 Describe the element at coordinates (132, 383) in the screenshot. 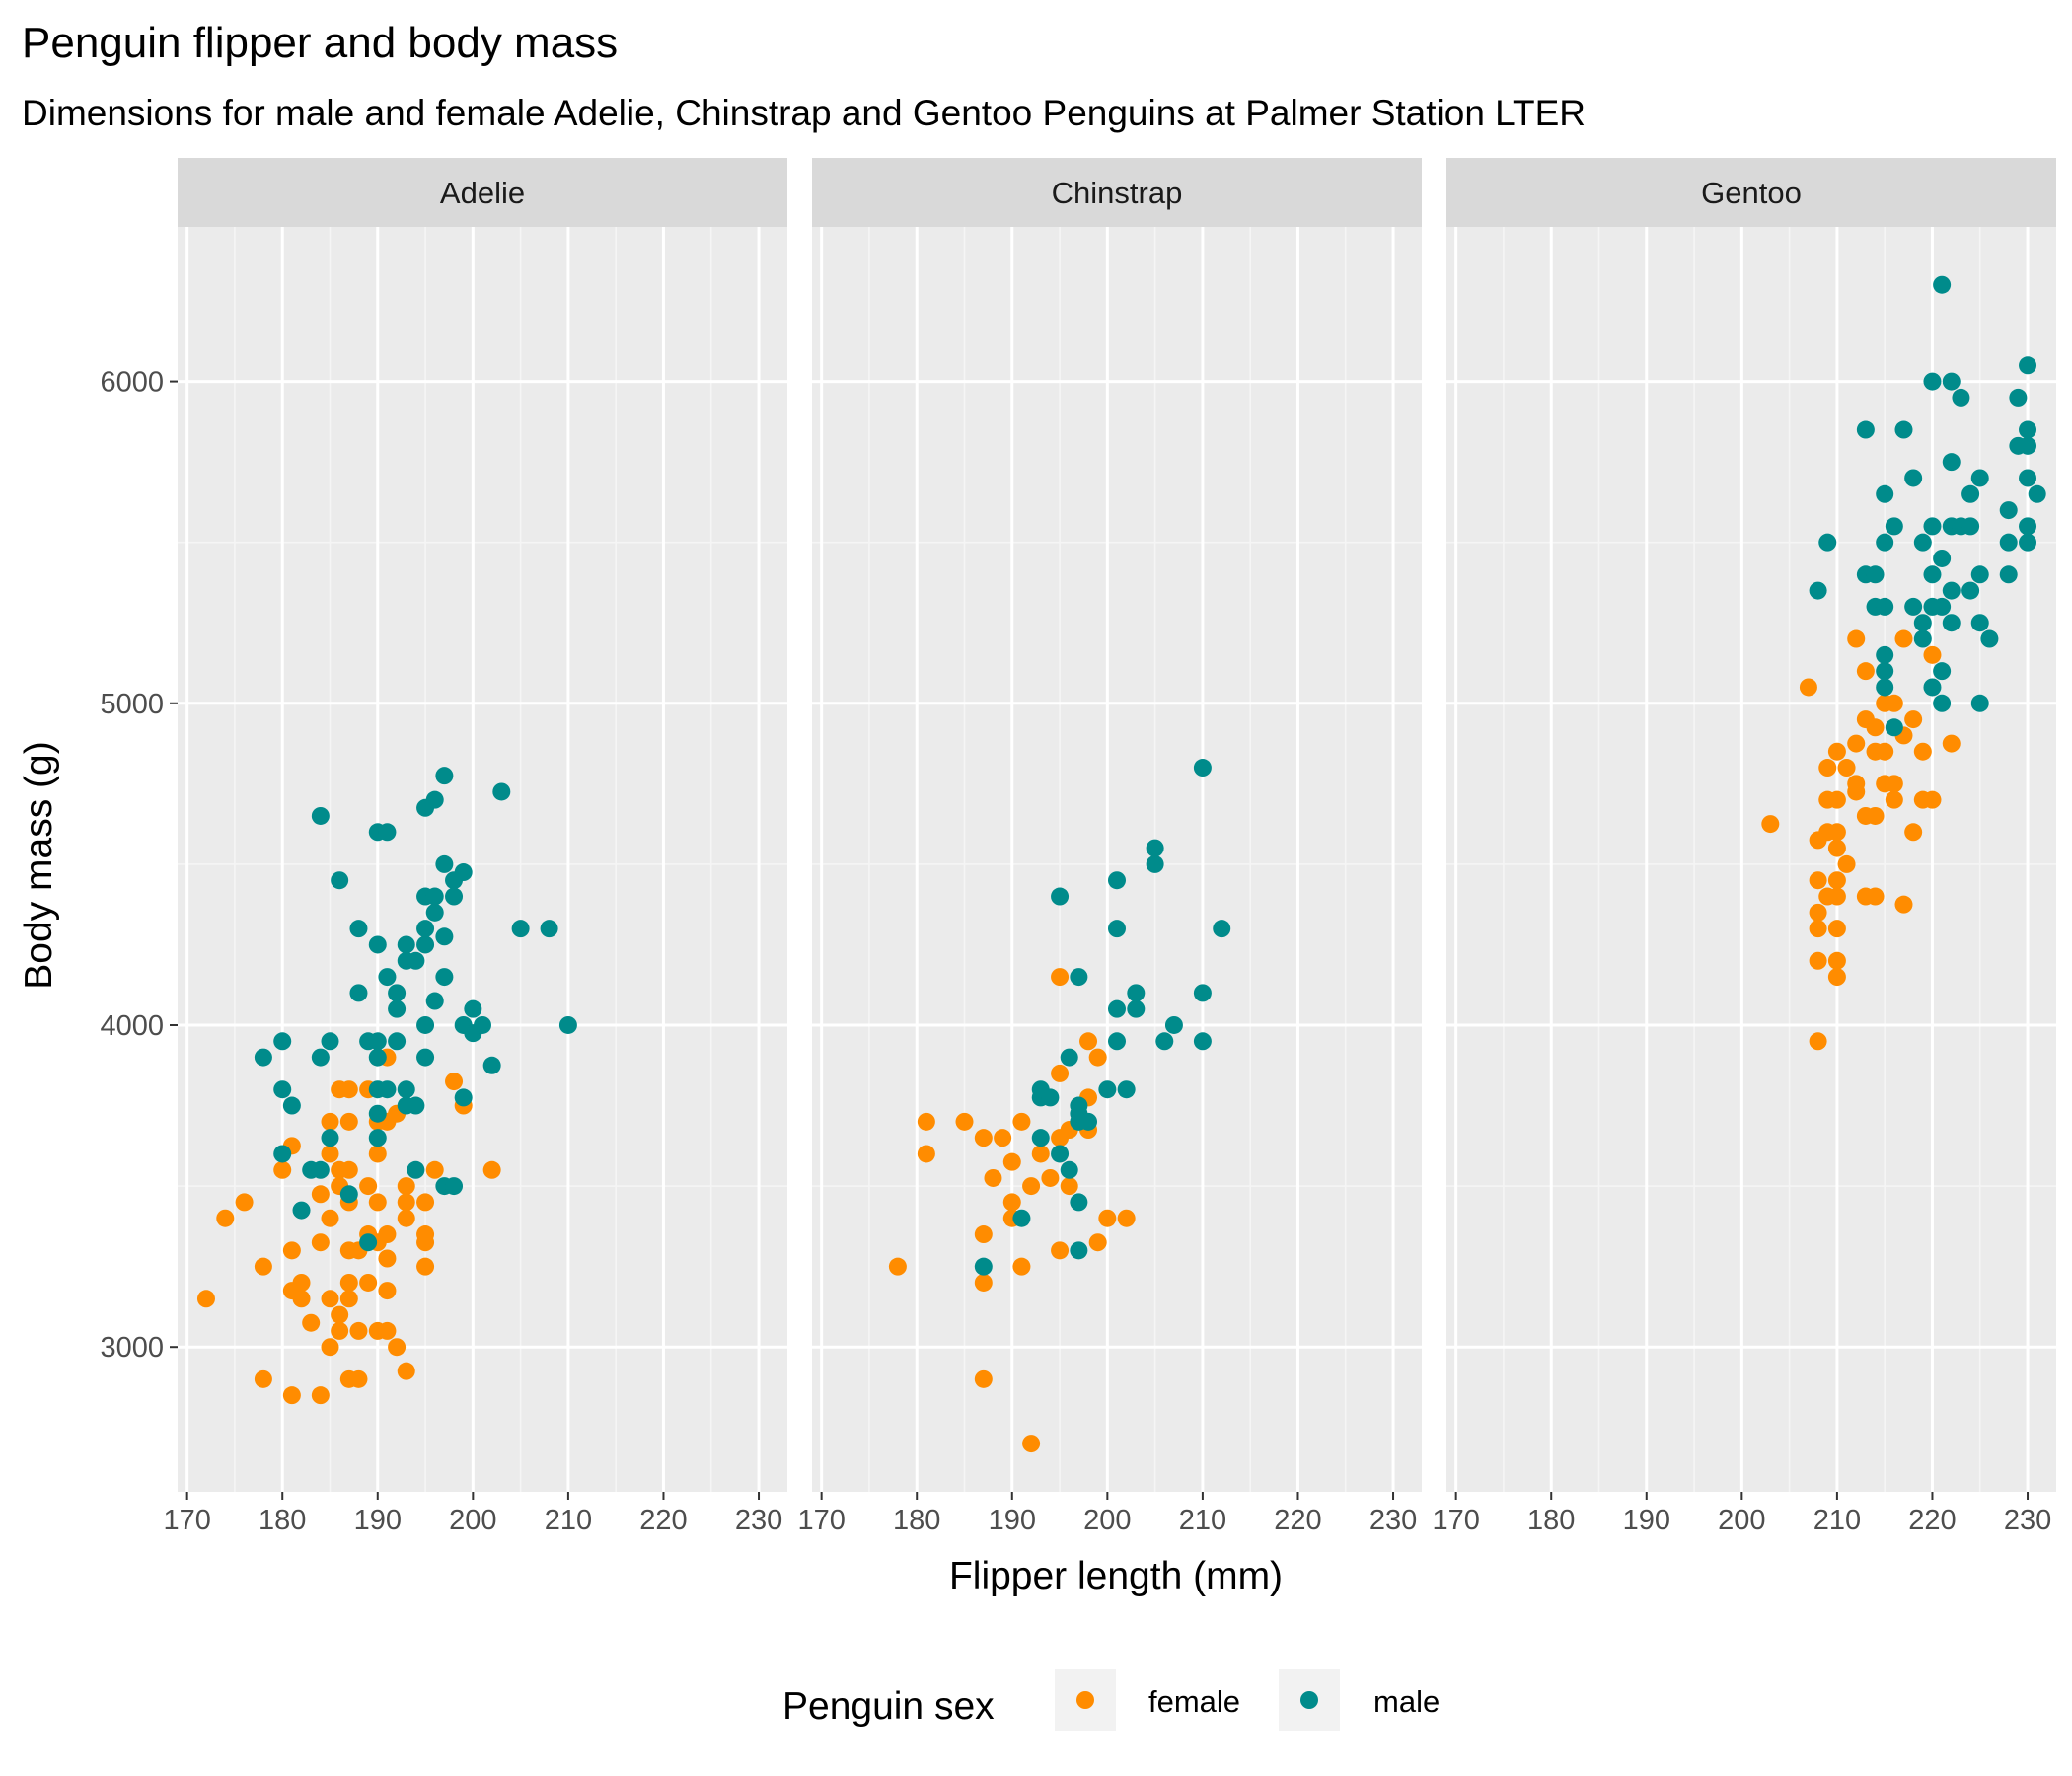

I see `y-tick-label: 6000` at that location.